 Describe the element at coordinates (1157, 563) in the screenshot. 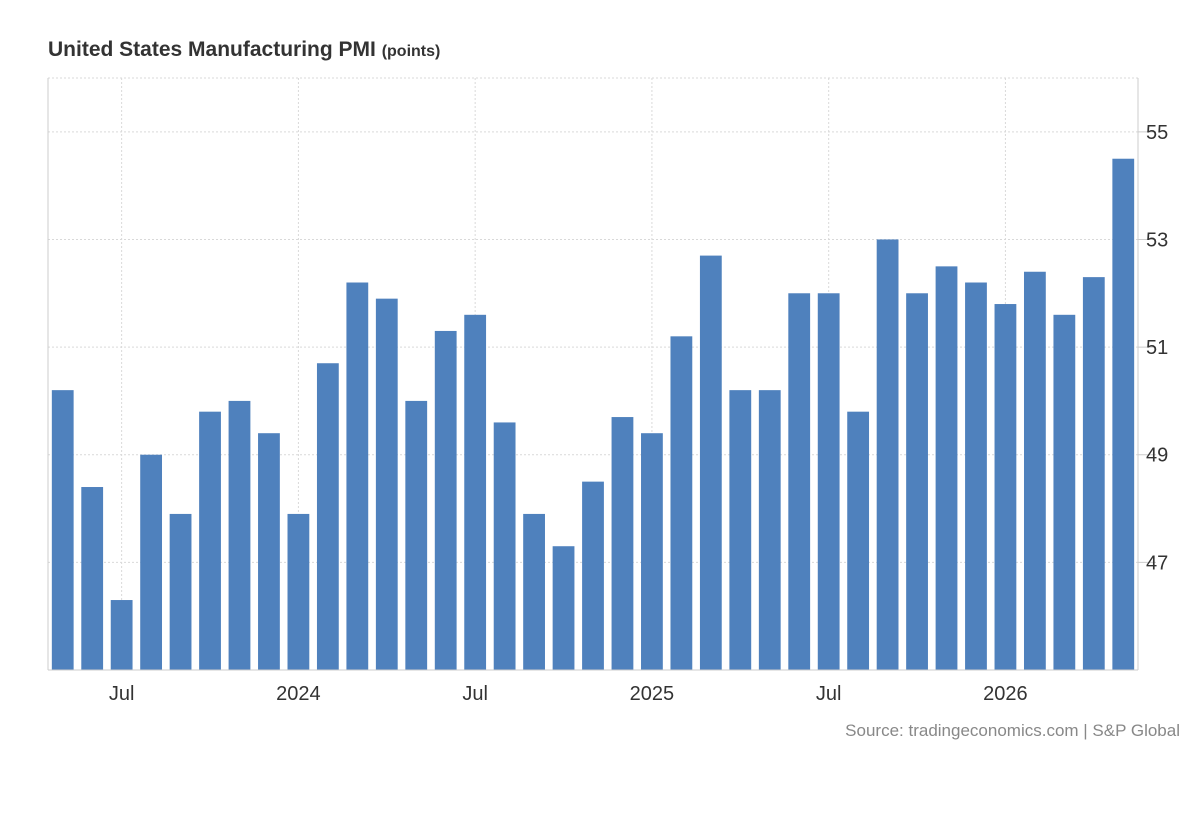

I see `y-tick-label: 47` at that location.